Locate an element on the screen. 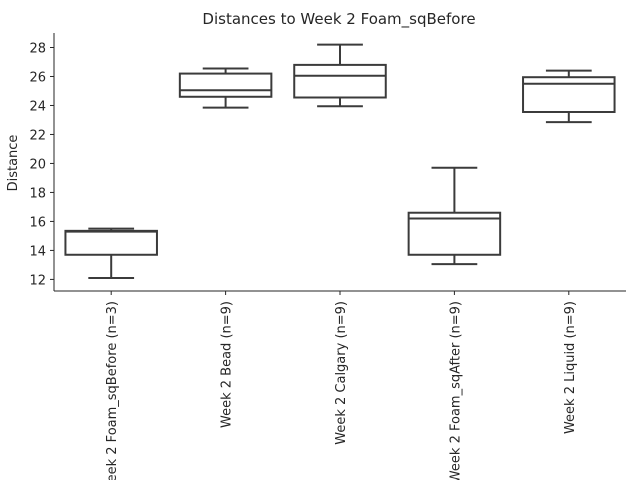 This screenshot has width=640, height=485. y-tick-label: 12 is located at coordinates (37, 280).